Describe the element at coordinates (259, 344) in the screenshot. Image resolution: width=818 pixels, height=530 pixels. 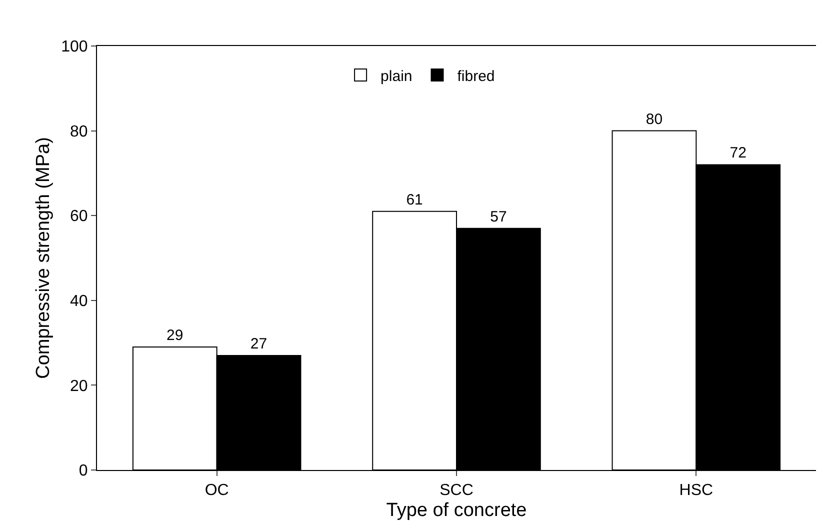
I see `data-label: 27` at that location.